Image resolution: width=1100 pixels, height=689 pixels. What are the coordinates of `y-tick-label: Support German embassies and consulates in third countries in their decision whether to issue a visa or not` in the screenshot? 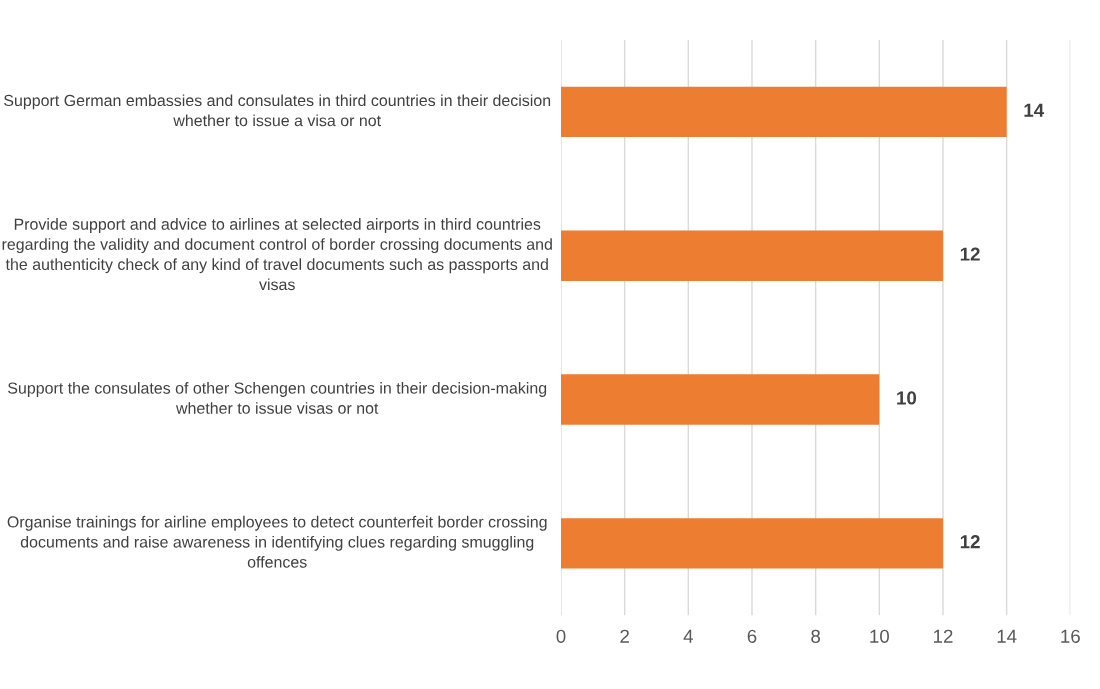 It's located at (277, 110).